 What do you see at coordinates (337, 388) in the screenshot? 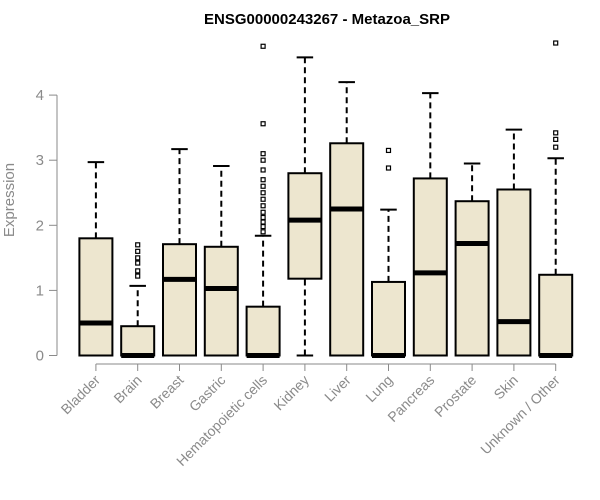
I see `x-tick-label: Liver` at bounding box center [337, 388].